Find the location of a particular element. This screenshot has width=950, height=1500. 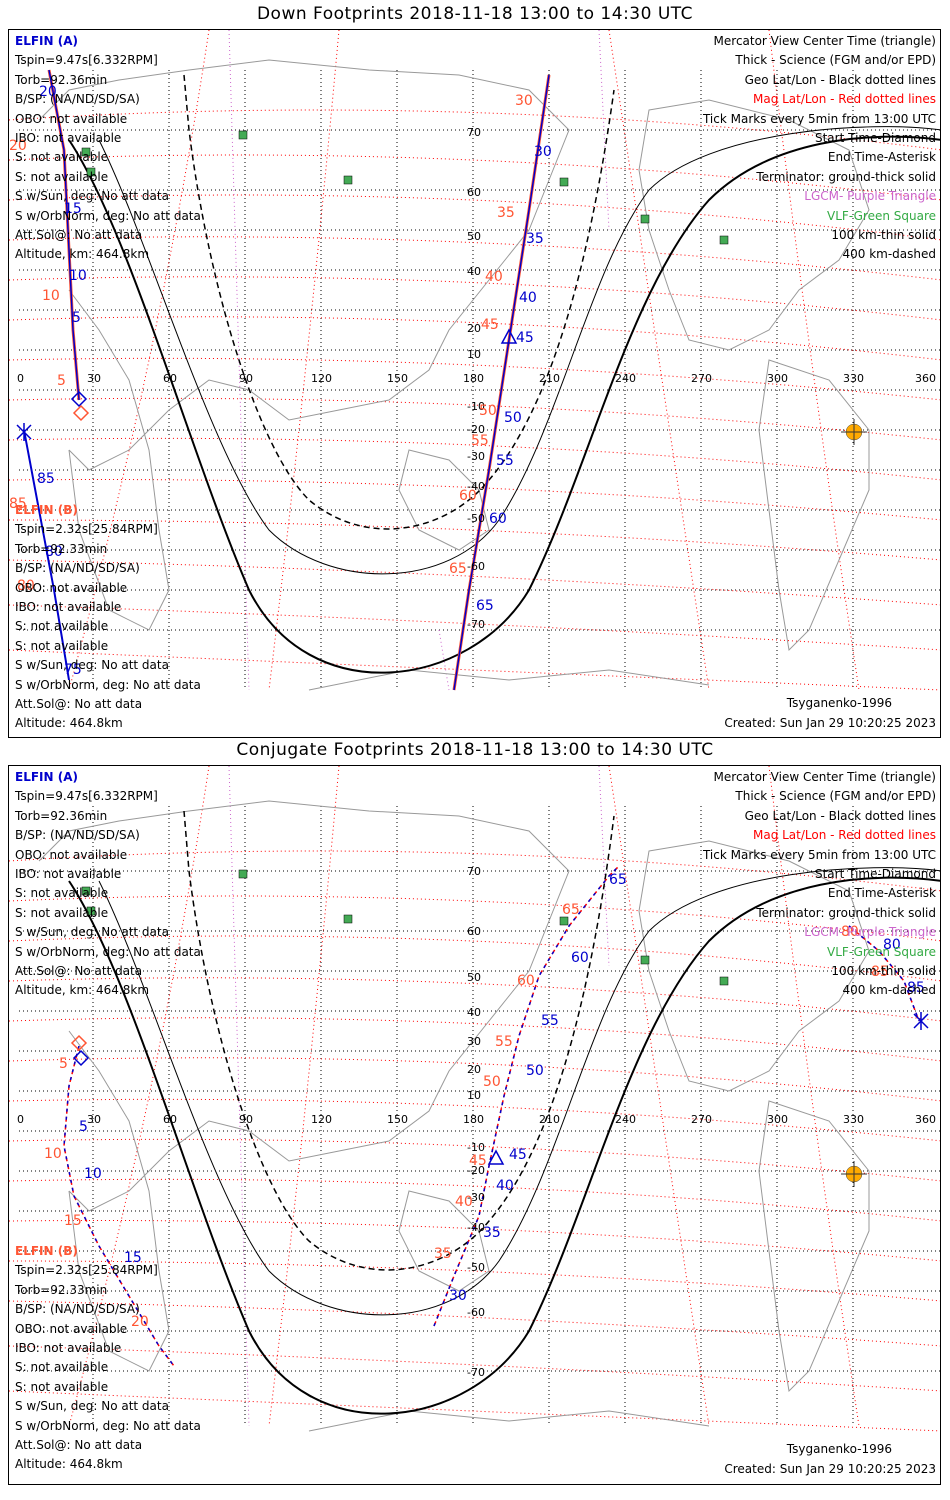

legend-item: VLF-Green Square is located at coordinates (881, 951).